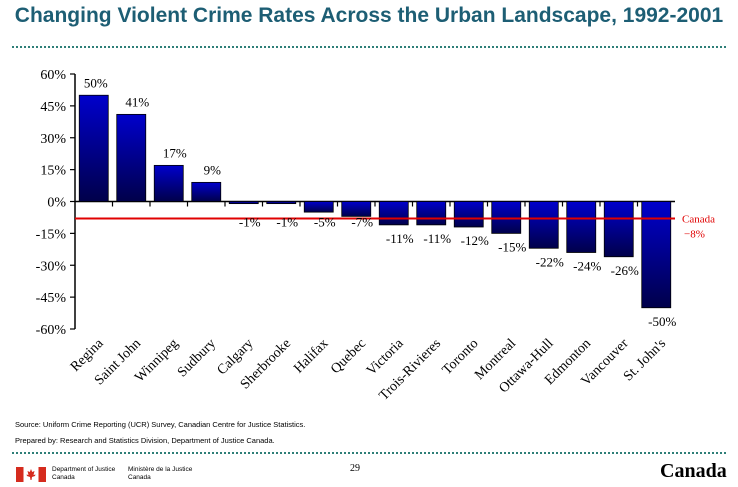 The image size is (738, 487). Describe the element at coordinates (369, 47) in the screenshot. I see `top-divider` at that location.